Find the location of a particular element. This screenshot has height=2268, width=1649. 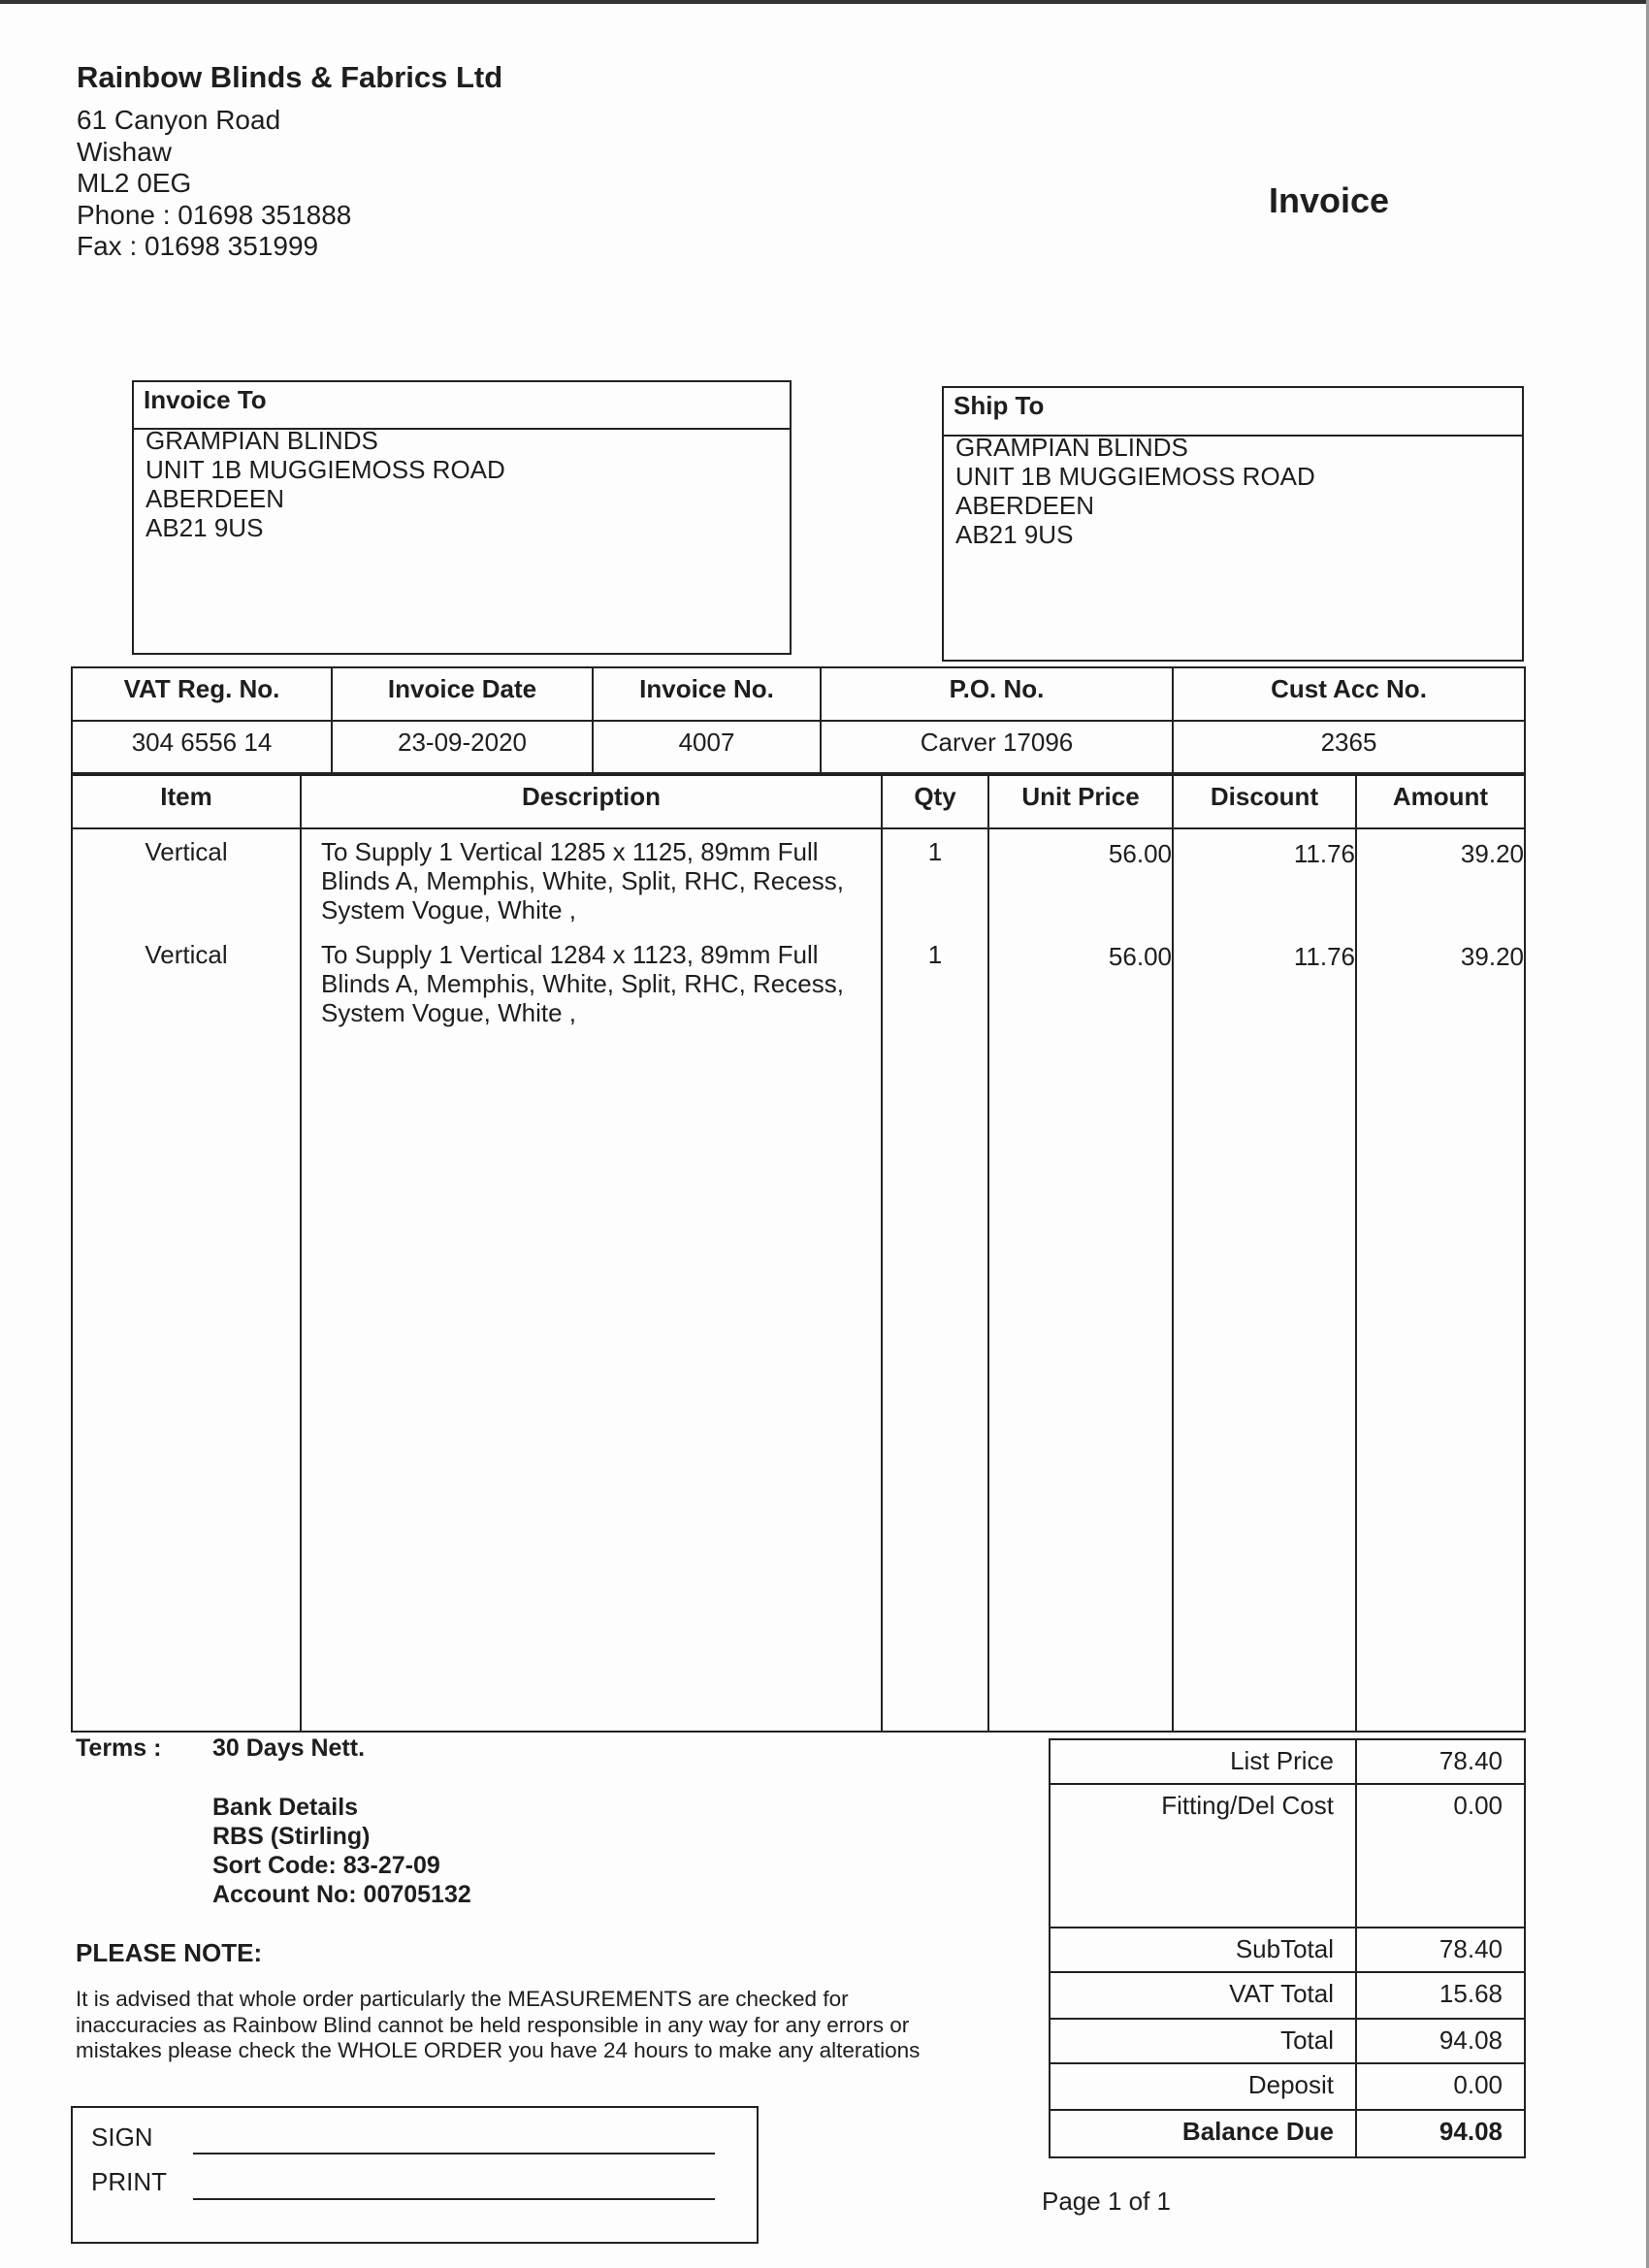

item-header: Item is located at coordinates (186, 801).